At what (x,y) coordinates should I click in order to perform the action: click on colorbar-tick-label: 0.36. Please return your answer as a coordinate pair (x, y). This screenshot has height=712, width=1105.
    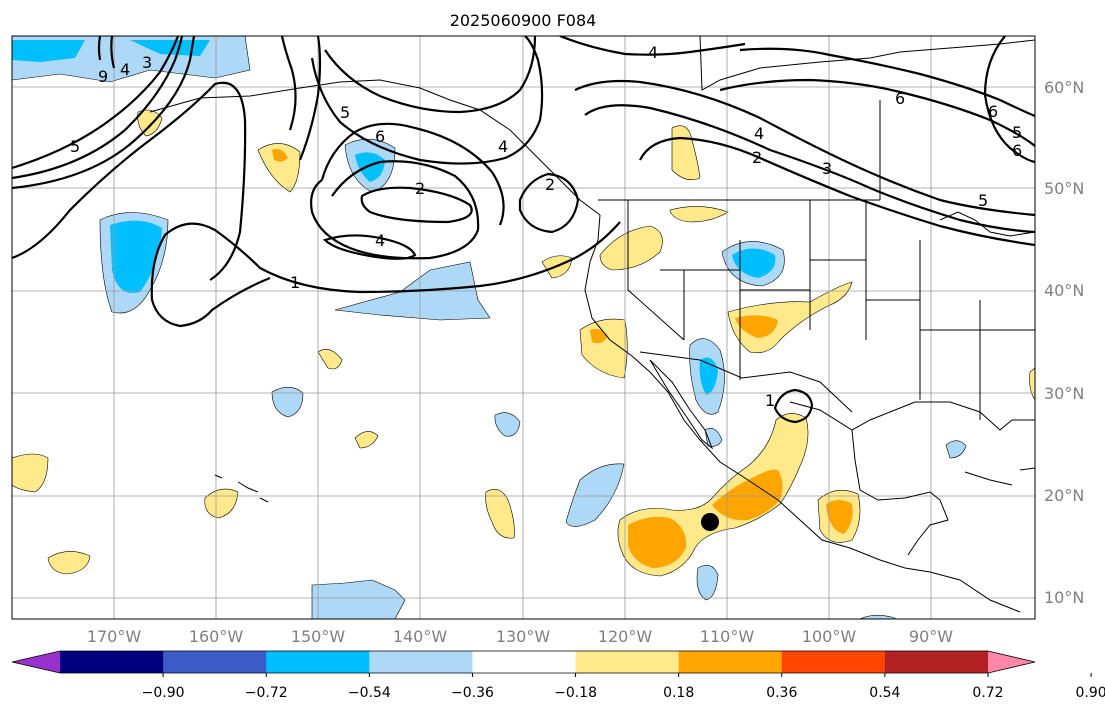
    Looking at the image, I should click on (781, 693).